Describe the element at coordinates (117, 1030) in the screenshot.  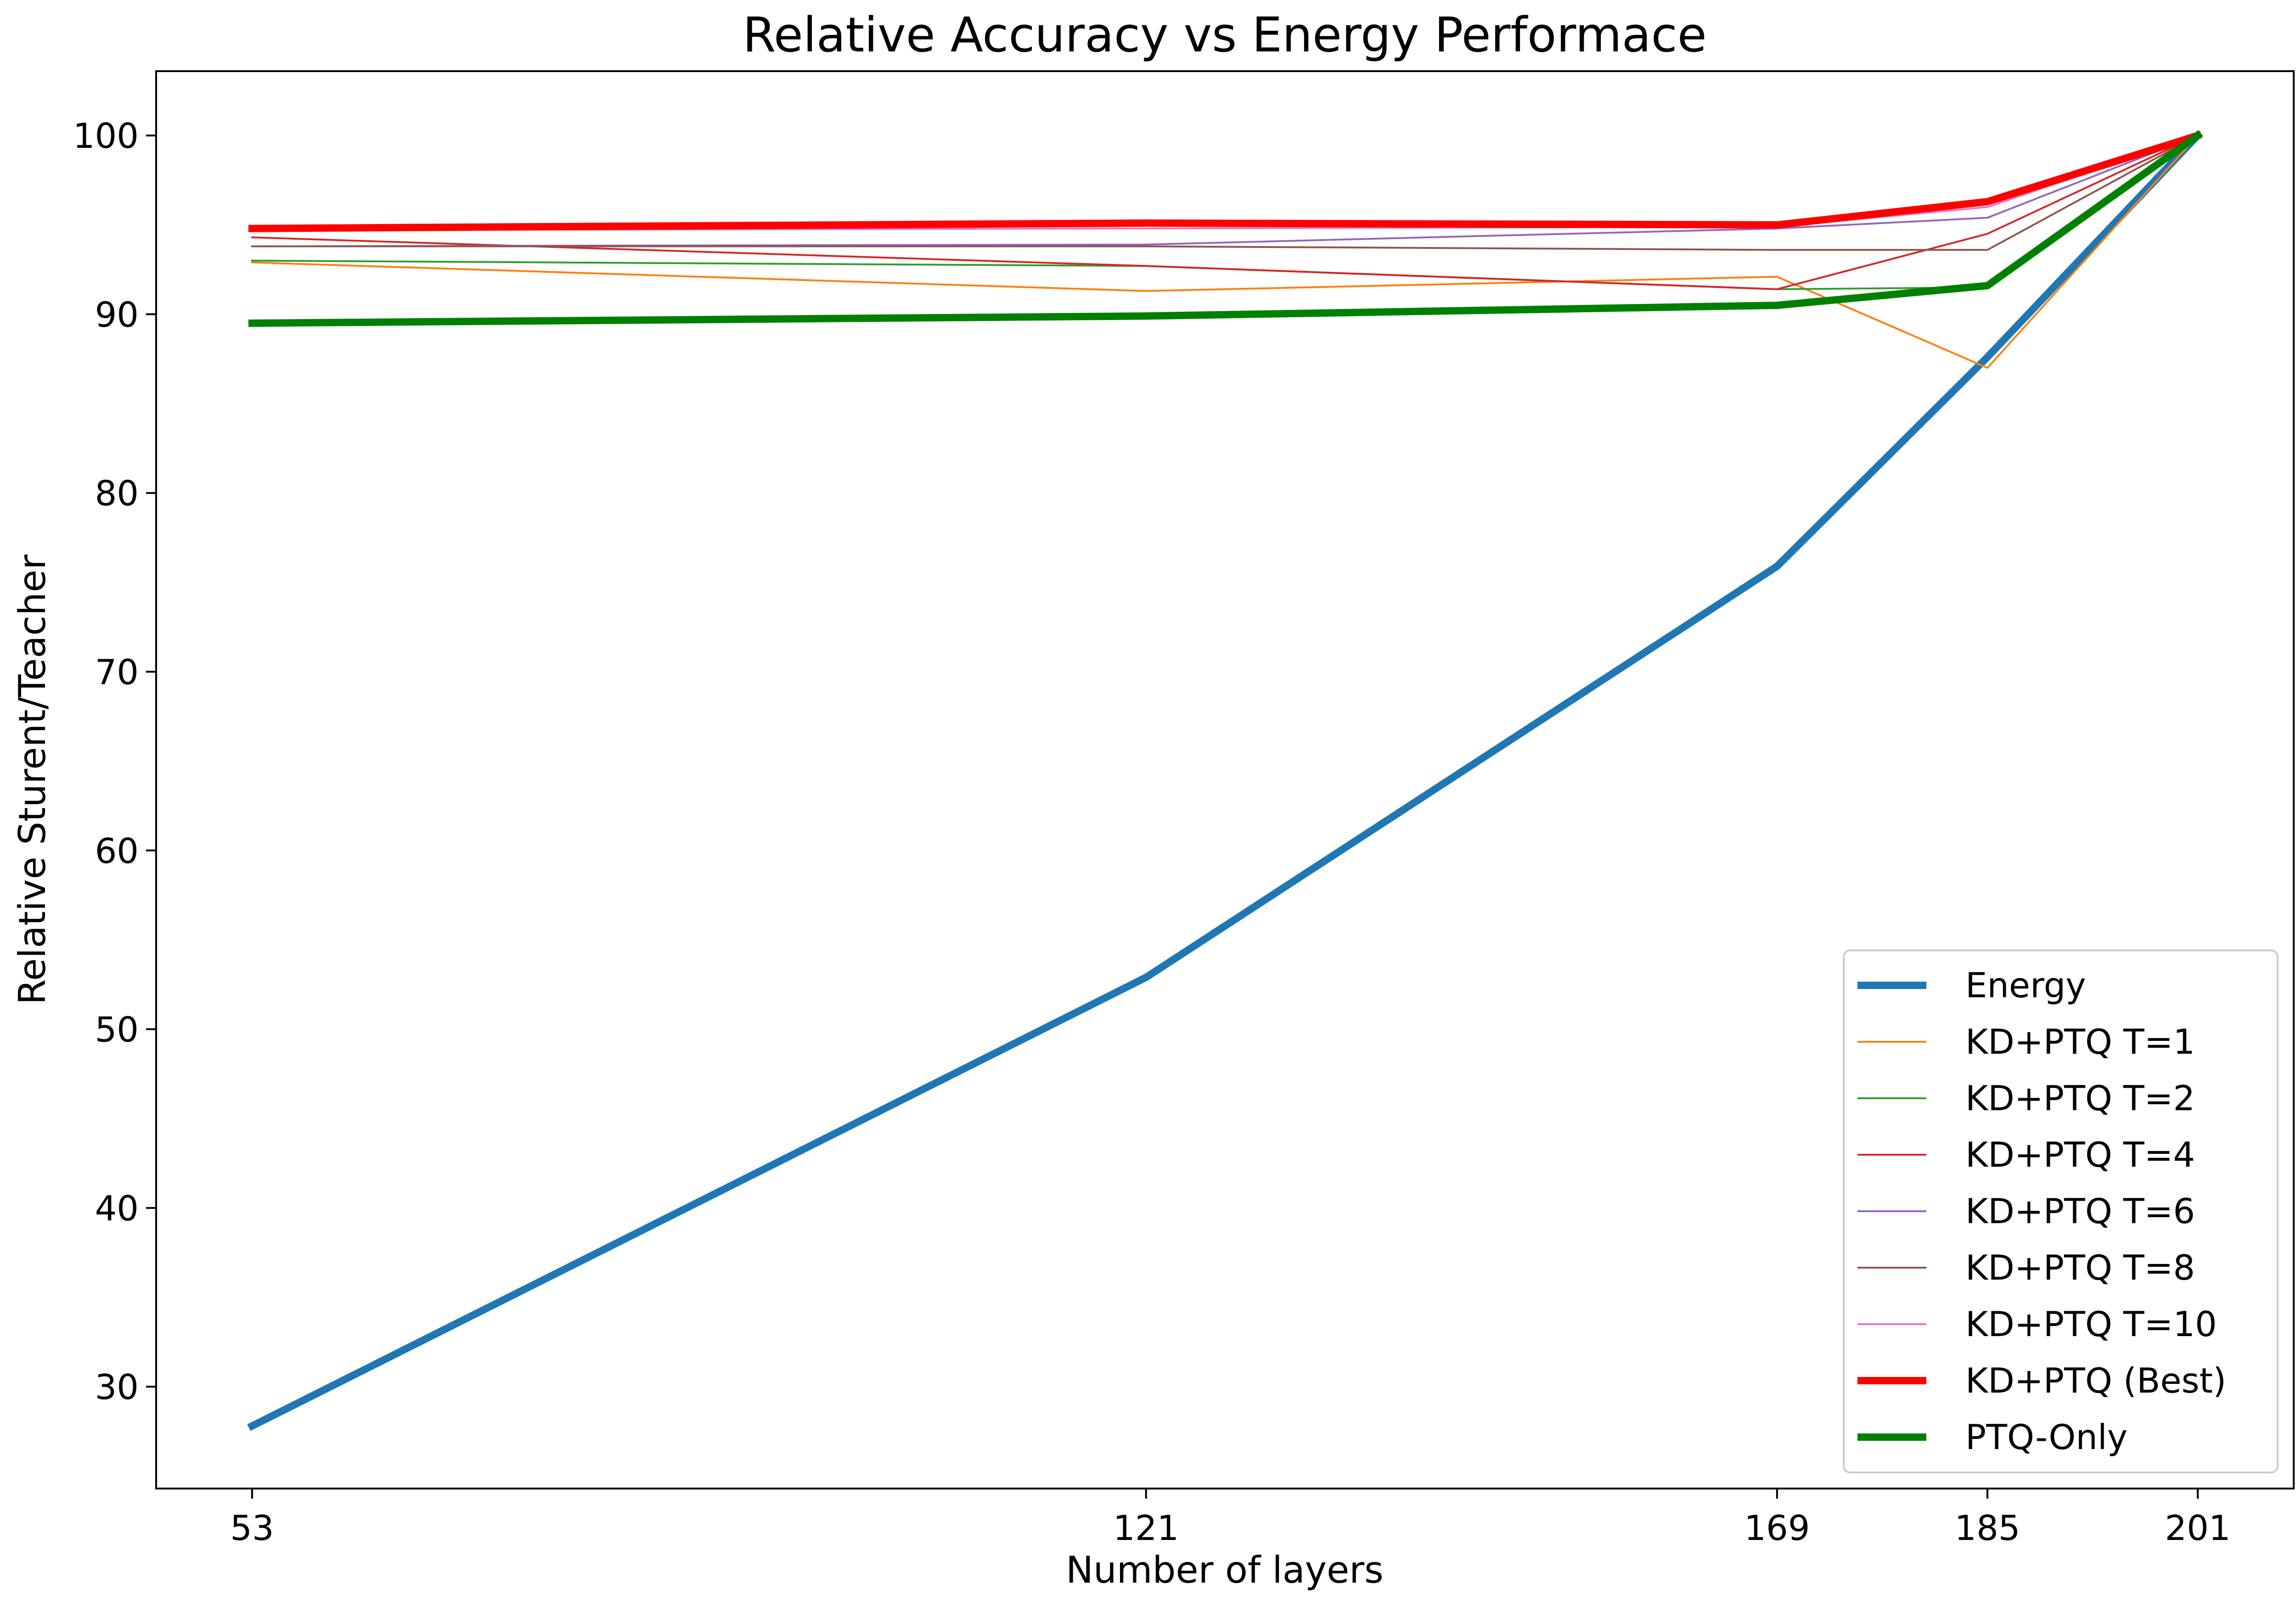
I see `y-tick-label: 50` at that location.